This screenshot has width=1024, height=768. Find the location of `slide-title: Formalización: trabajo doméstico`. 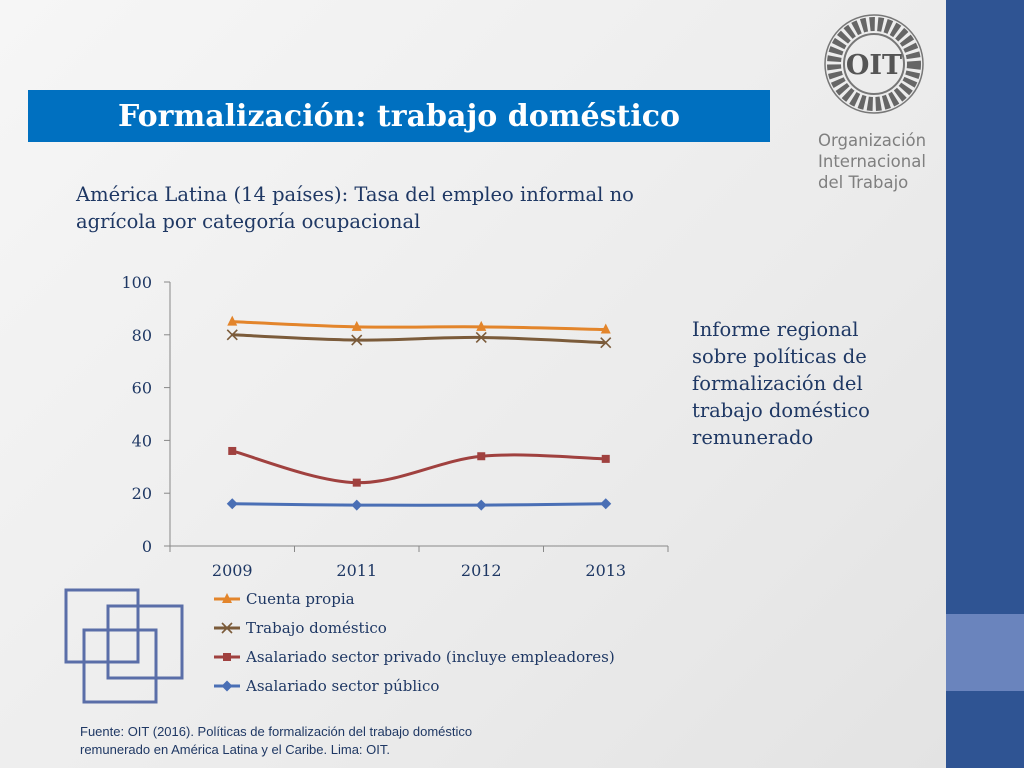

slide-title: Formalización: trabajo doméstico is located at coordinates (399, 116).